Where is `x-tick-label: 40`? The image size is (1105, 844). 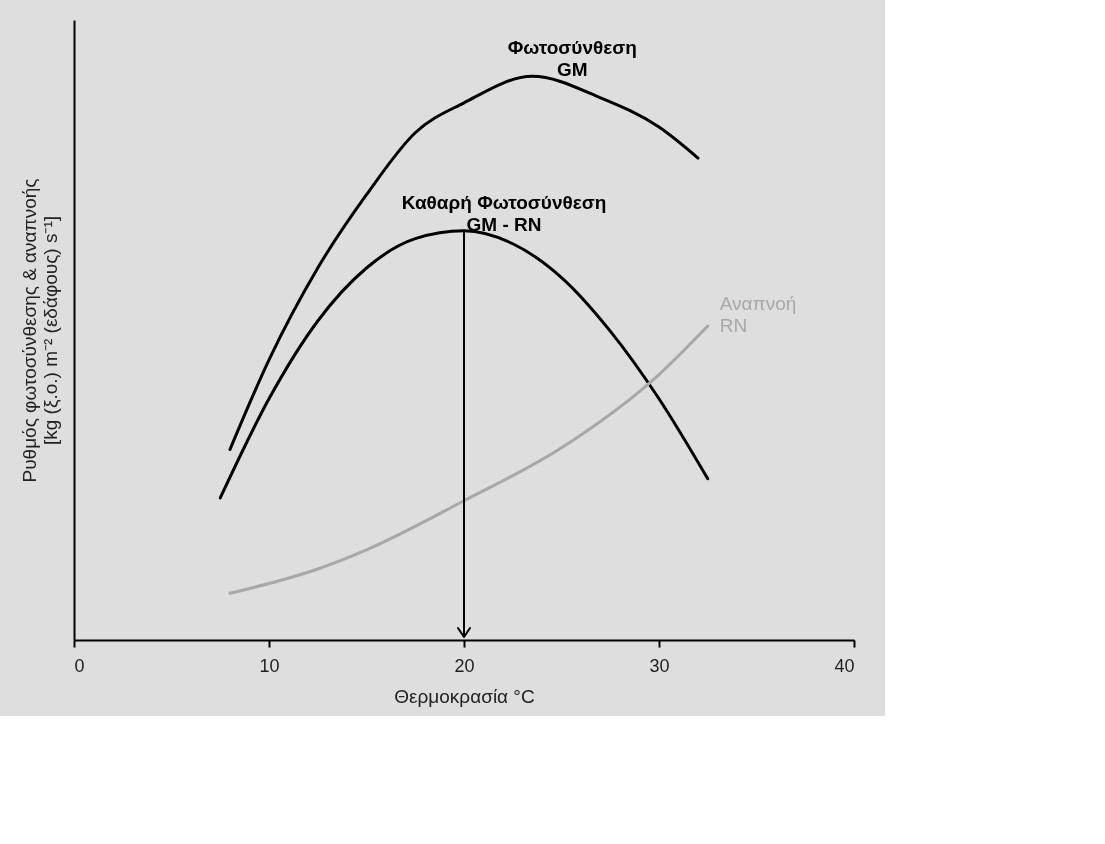
x-tick-label: 40 is located at coordinates (844, 665).